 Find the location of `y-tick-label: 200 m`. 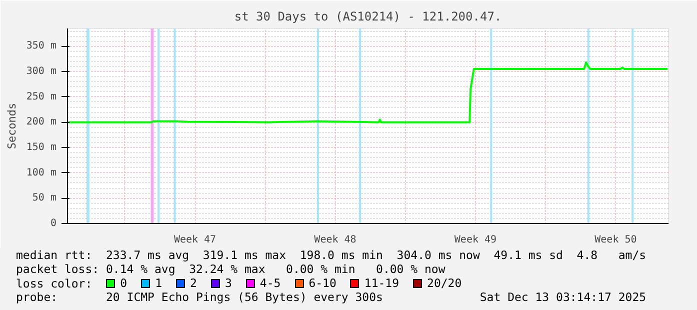

y-tick-label: 200 m is located at coordinates (41, 122).